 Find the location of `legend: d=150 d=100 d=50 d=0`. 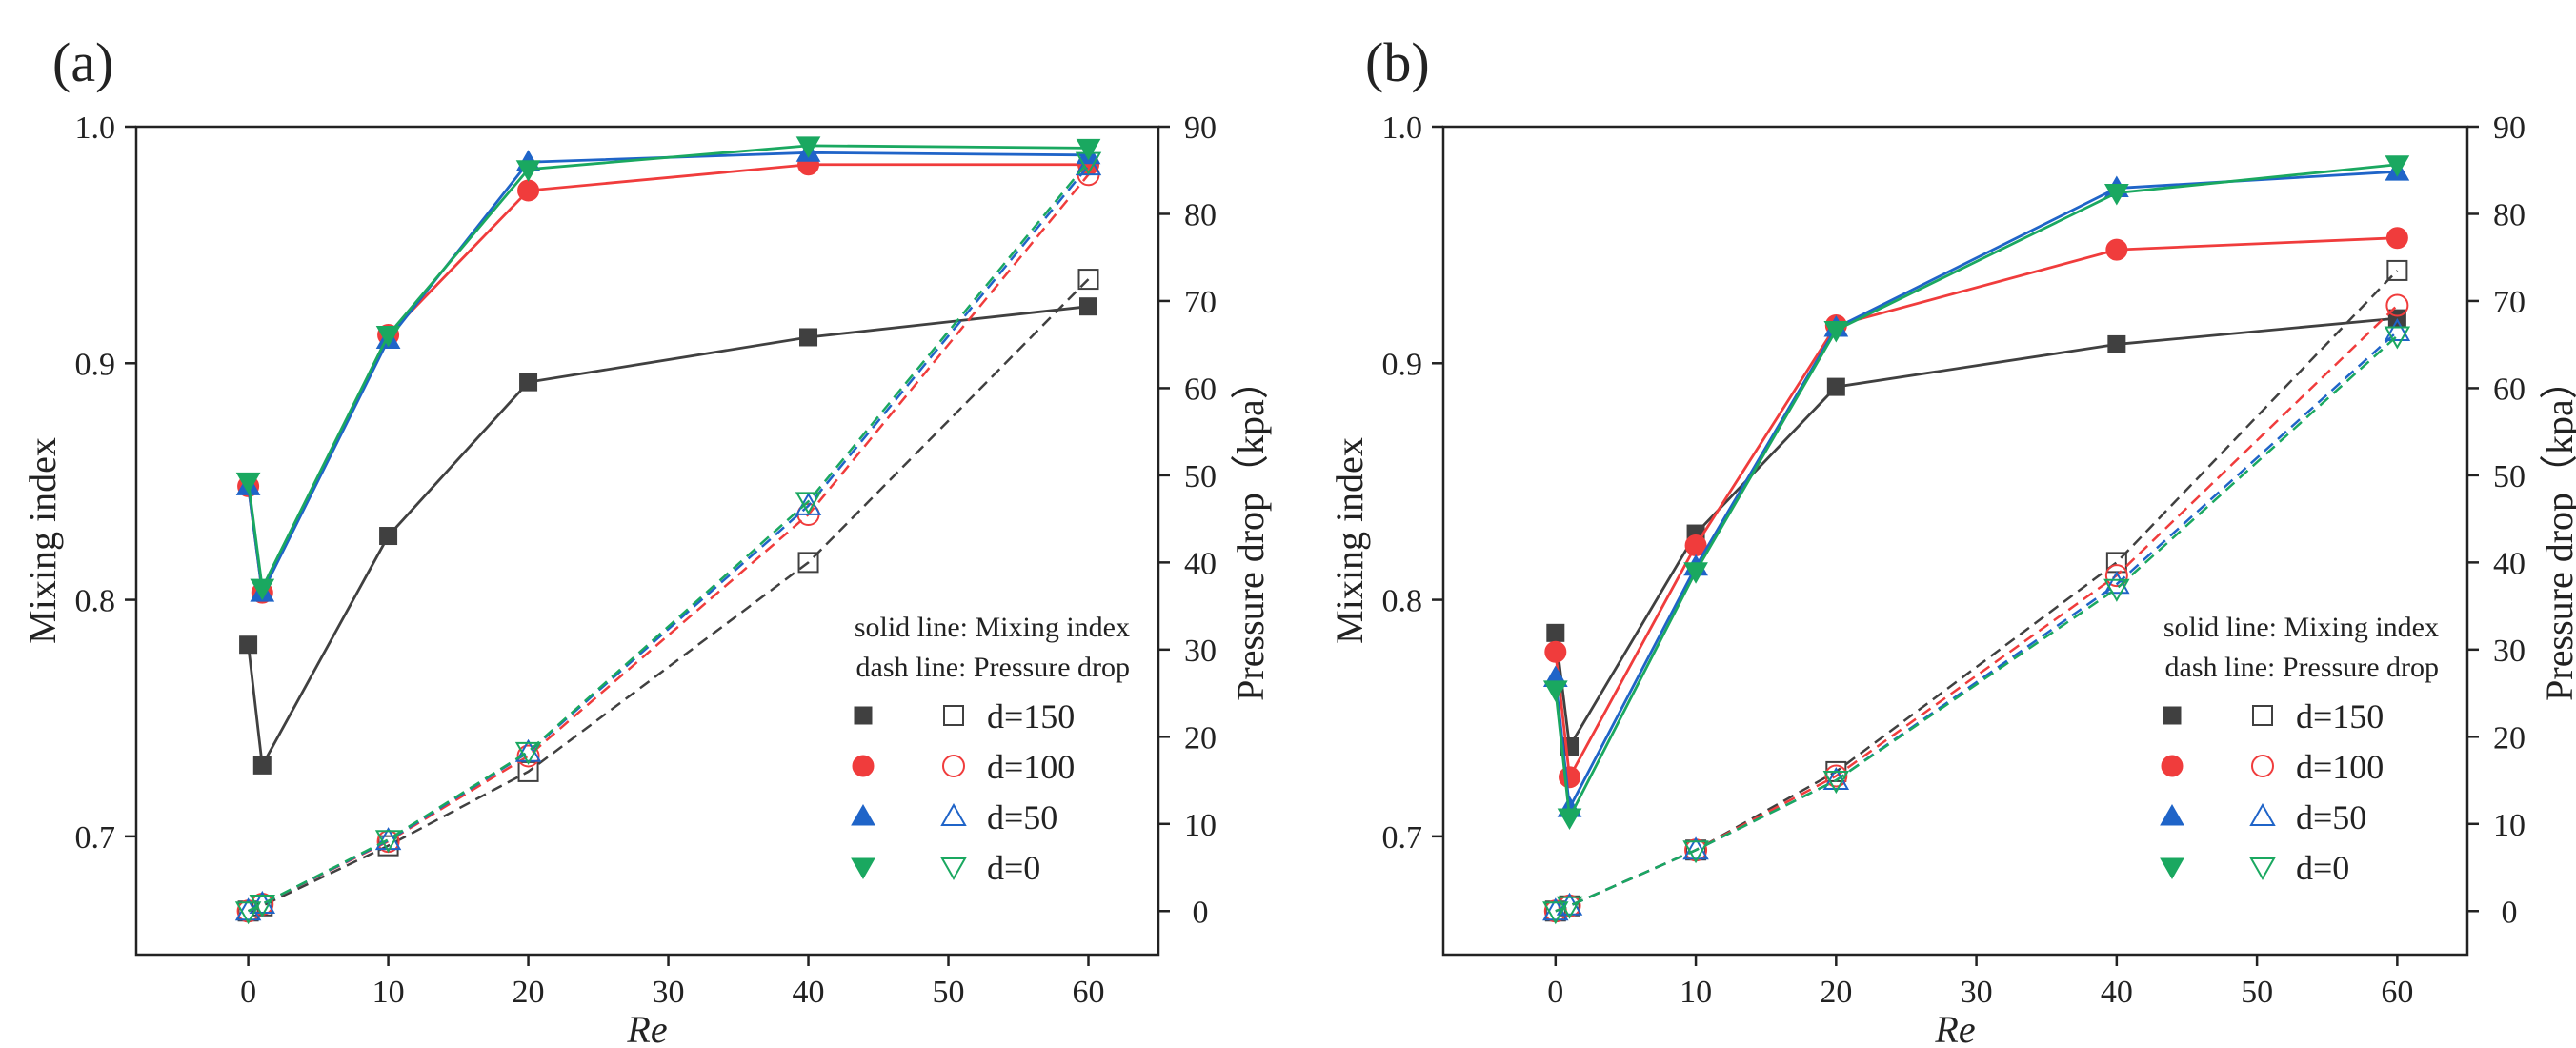

legend: d=150 d=100 d=50 d=0 is located at coordinates (963, 792).